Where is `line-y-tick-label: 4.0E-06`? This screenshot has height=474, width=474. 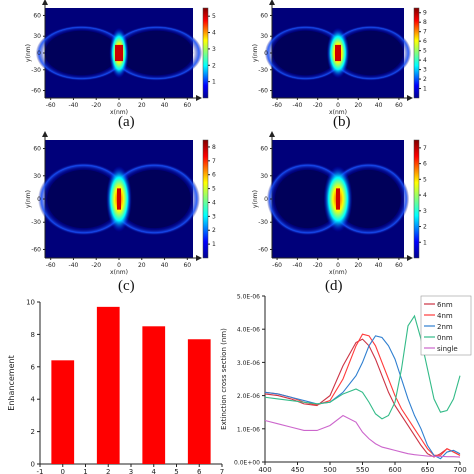 line-y-tick-label: 4.0E-06 is located at coordinates (248, 330).